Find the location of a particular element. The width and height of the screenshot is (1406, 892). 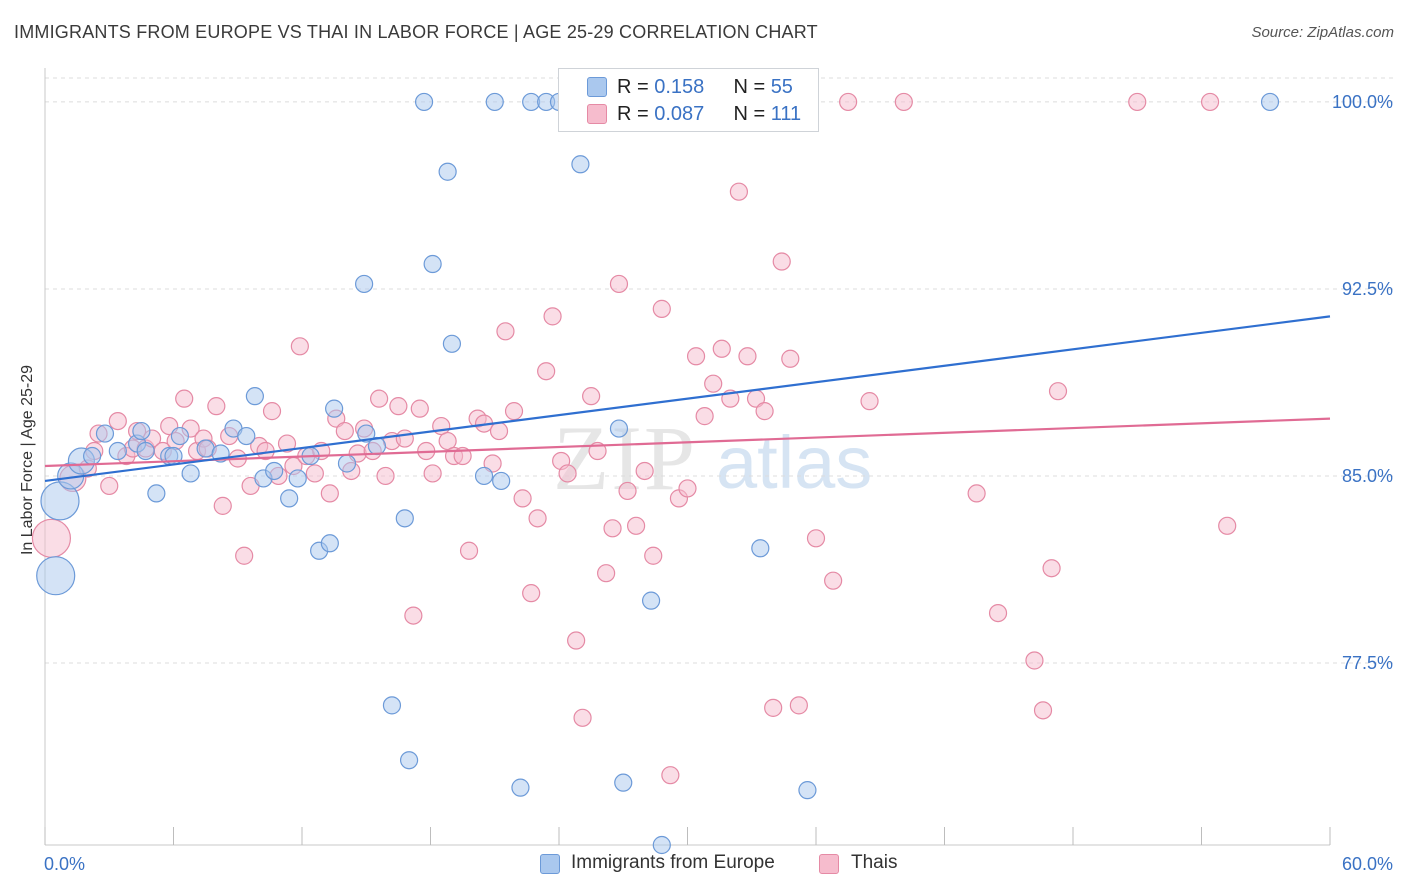

bottom-legend-swatch-europe is located at coordinates (550, 864).